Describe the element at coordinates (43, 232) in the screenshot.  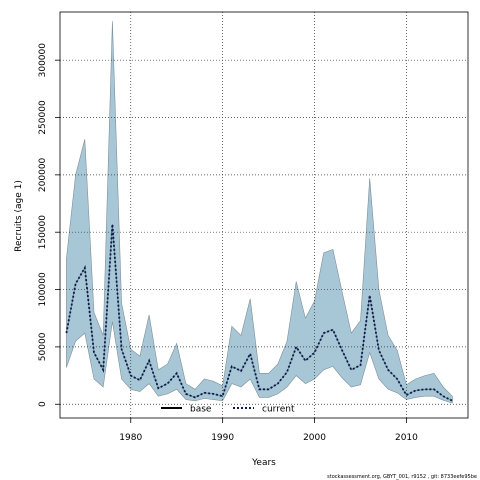
I see `y-tick-label: 150000` at that location.